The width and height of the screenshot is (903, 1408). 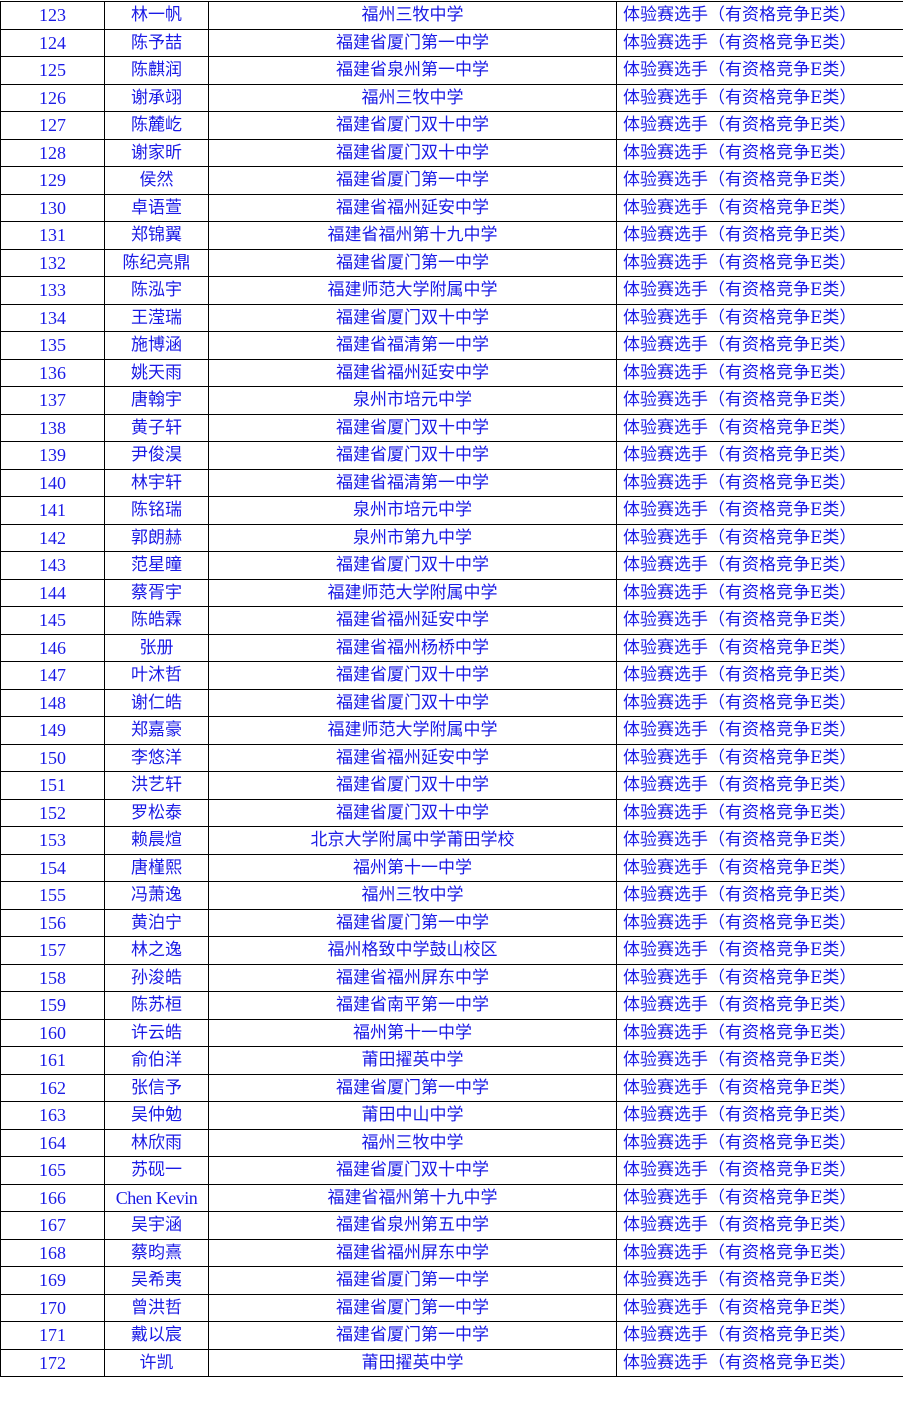 What do you see at coordinates (52, 675) in the screenshot?
I see `row-number: 147` at bounding box center [52, 675].